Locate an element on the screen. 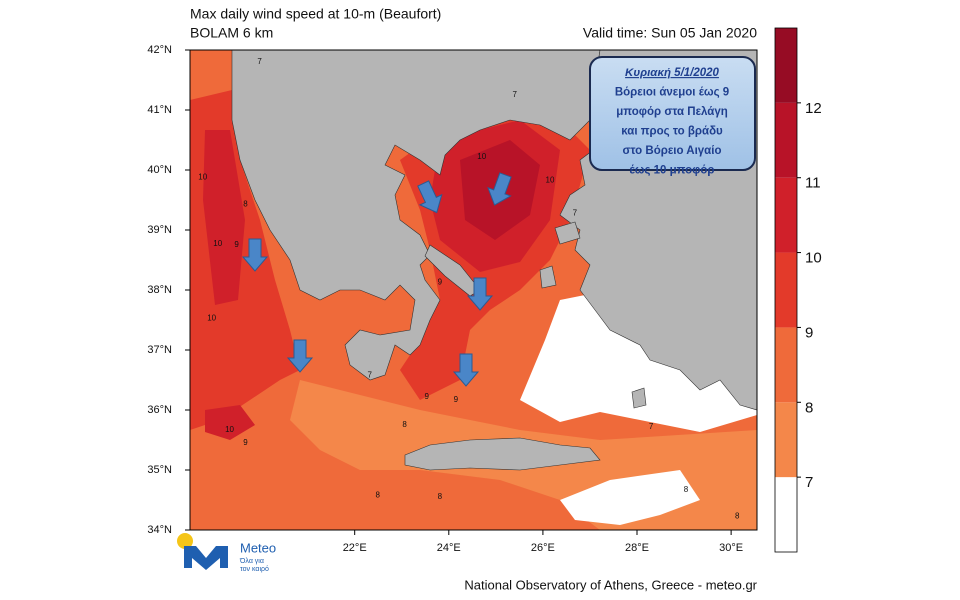 The height and width of the screenshot is (600, 960). annotation-line: μποφόρ στα Πελάγη is located at coordinates (672, 112).